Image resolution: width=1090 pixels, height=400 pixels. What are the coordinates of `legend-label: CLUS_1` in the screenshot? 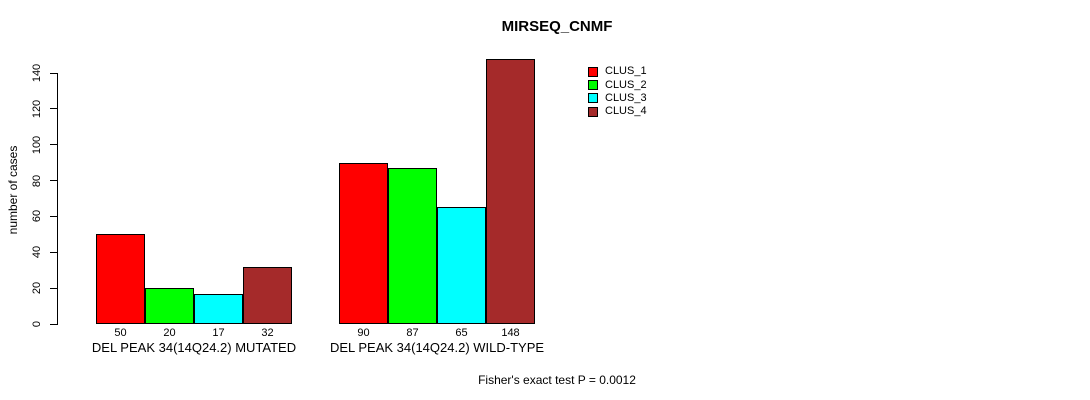 It's located at (626, 71).